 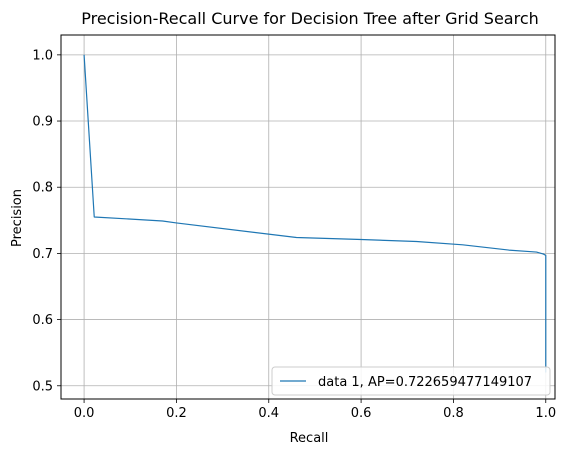 I want to click on x-tick-label: 0.2, so click(x=176, y=413).